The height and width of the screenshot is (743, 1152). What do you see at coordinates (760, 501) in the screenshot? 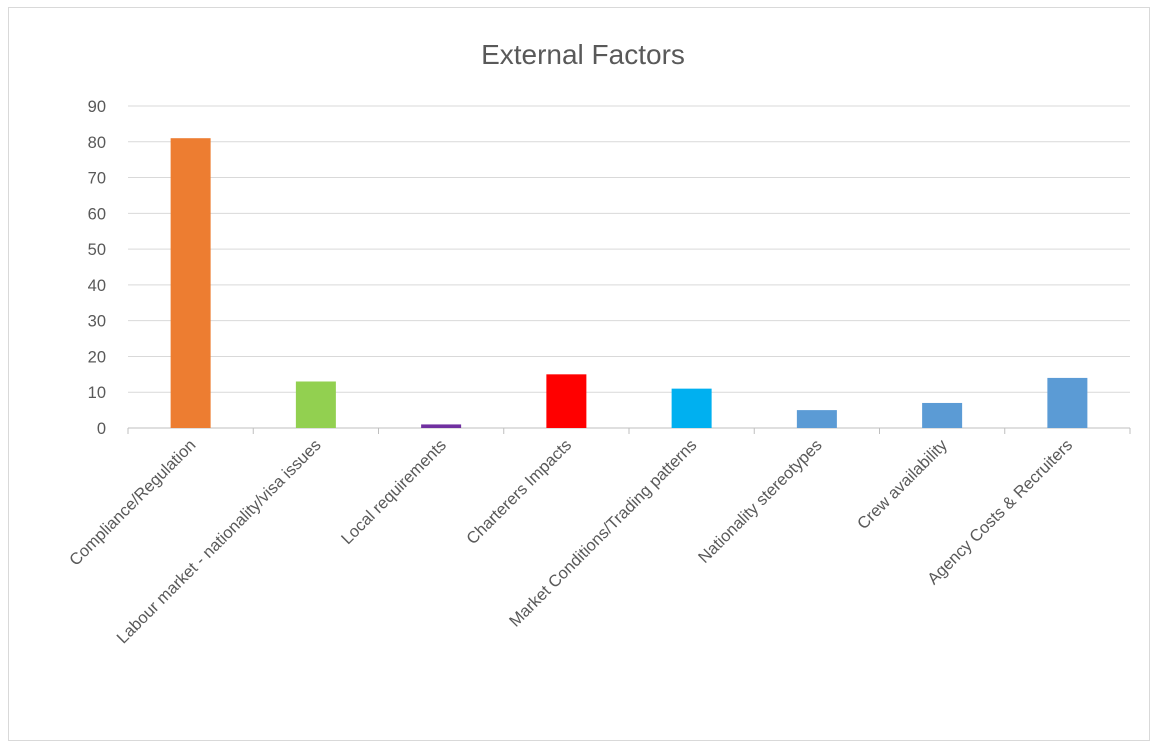
I see `category-label: Nationality stereotypes` at bounding box center [760, 501].